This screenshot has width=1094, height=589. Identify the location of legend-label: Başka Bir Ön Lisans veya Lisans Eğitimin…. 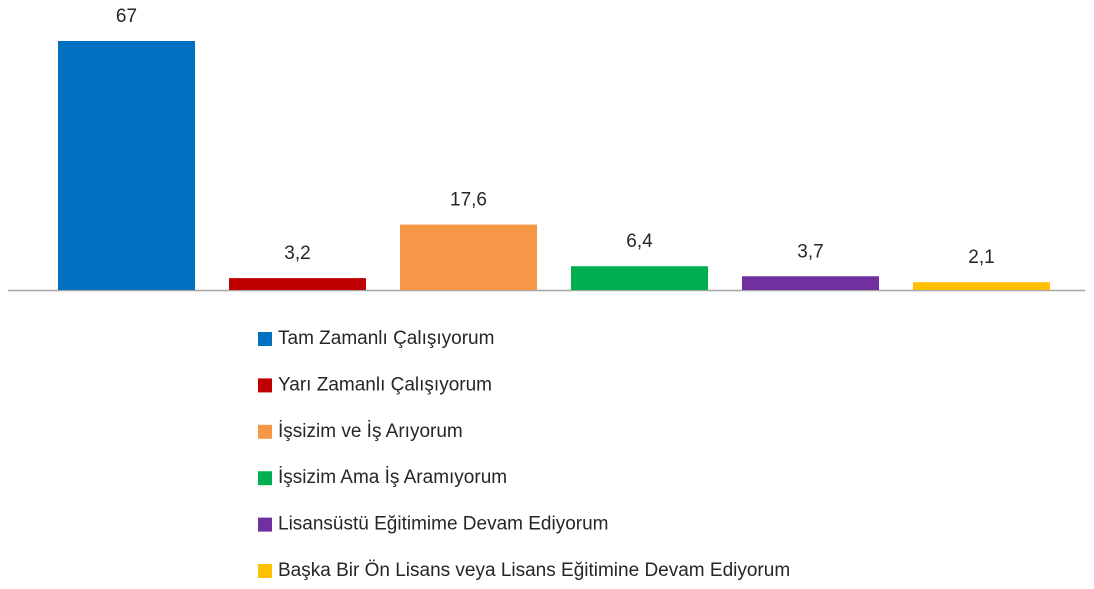
(534, 570).